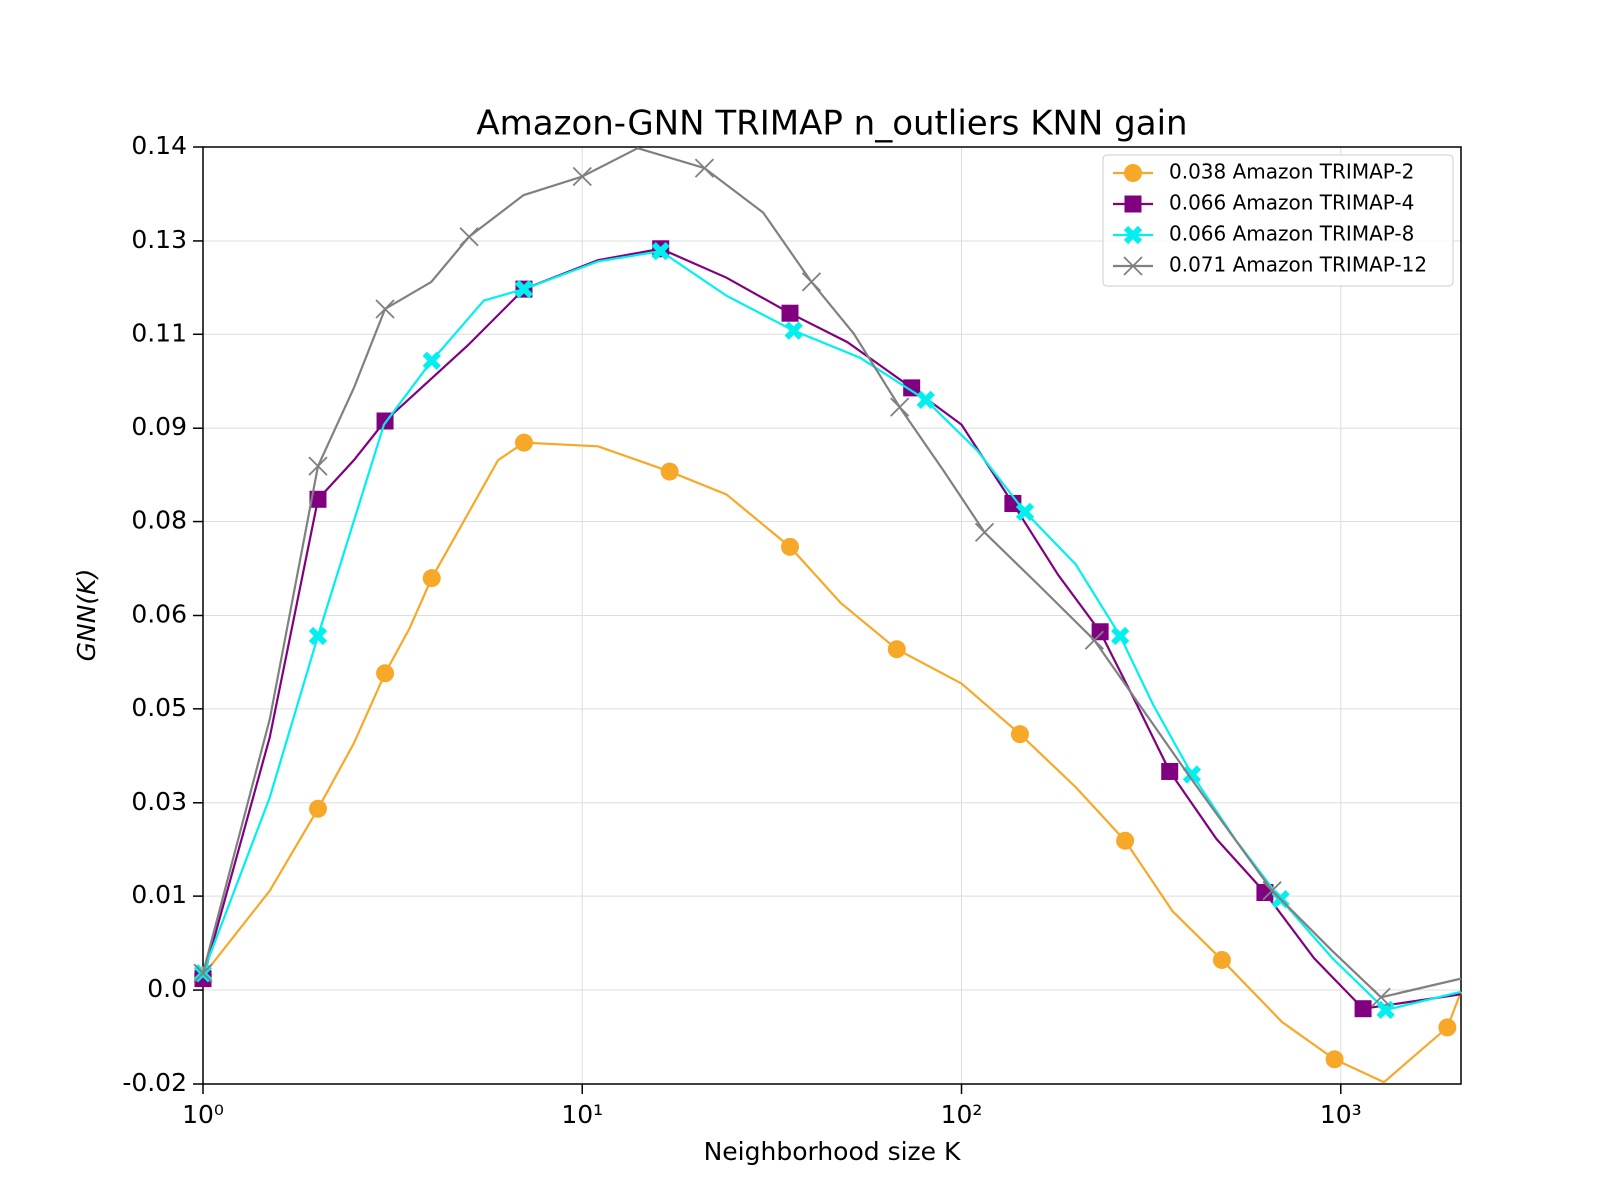 The image size is (1600, 1200). I want to click on y-tick-label: 0.14, so click(159, 145).